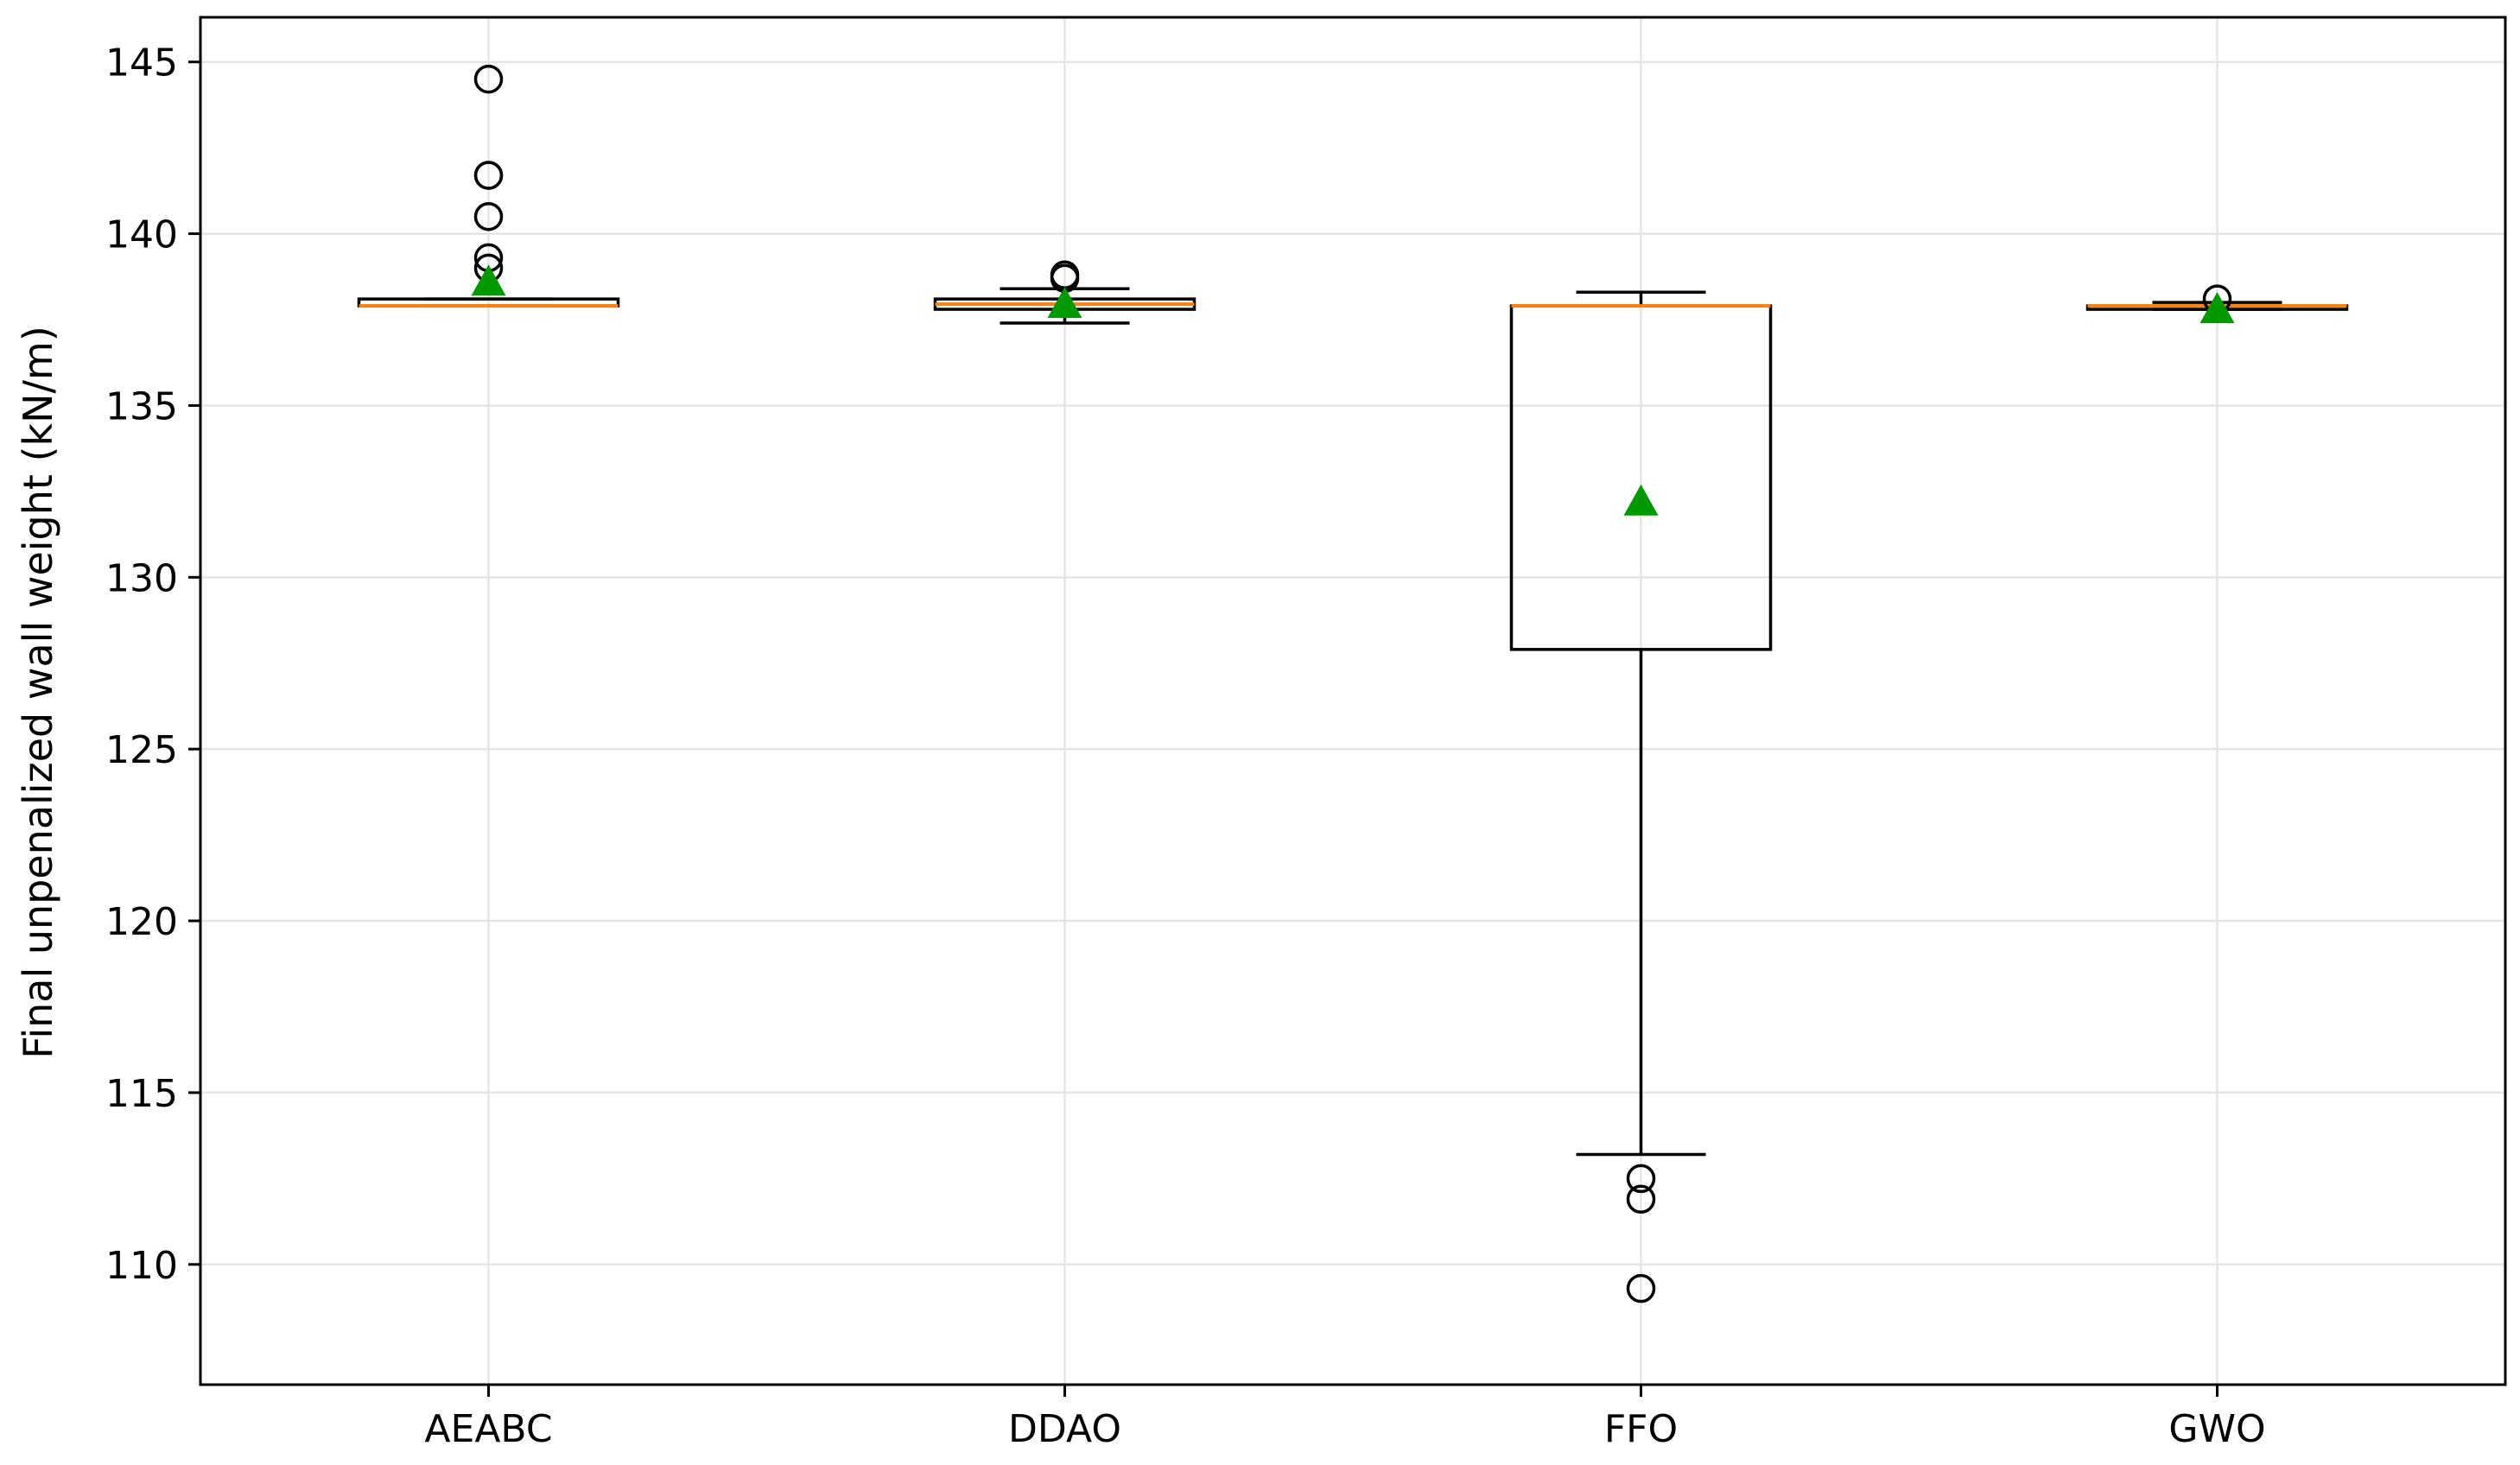 This screenshot has height=1465, width=2520. What do you see at coordinates (1345, 1418) in the screenshot?
I see `x-axis-ticks: AEABC DDAO FFO GWO` at bounding box center [1345, 1418].